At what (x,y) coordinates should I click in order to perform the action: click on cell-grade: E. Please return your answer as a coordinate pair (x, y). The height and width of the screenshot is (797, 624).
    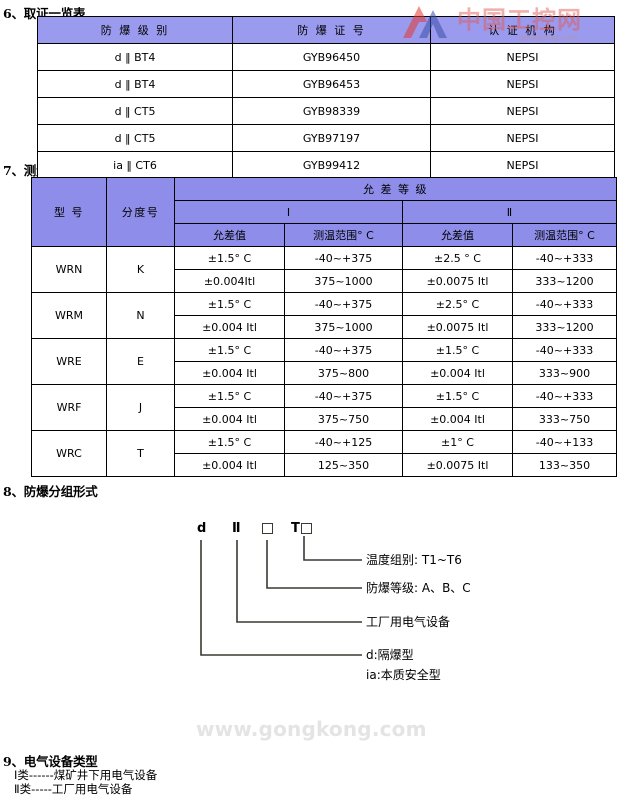
    Looking at the image, I should click on (140, 361).